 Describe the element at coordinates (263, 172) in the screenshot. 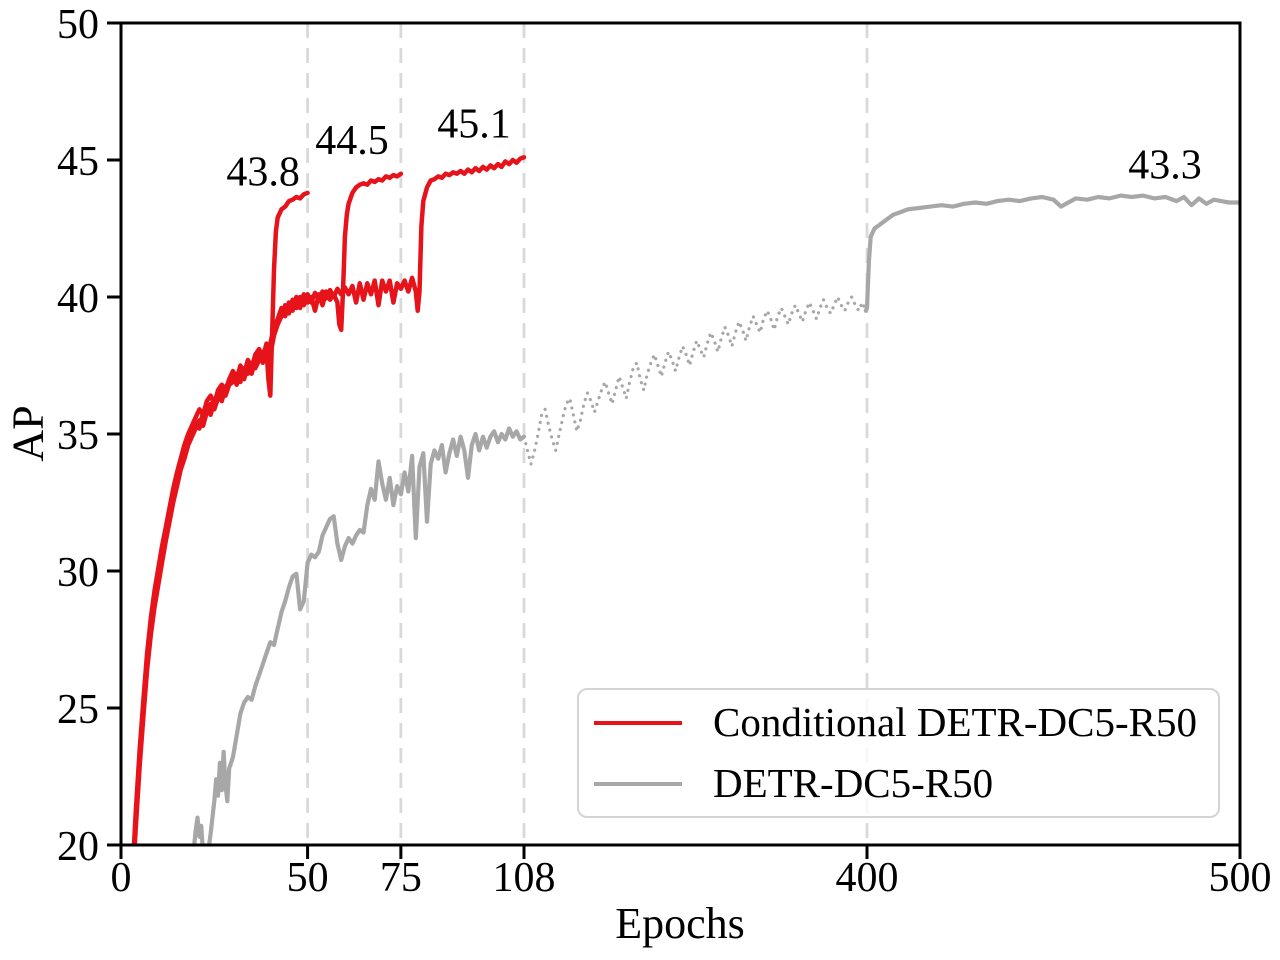

I see `annotation-43.8: 43.8` at that location.